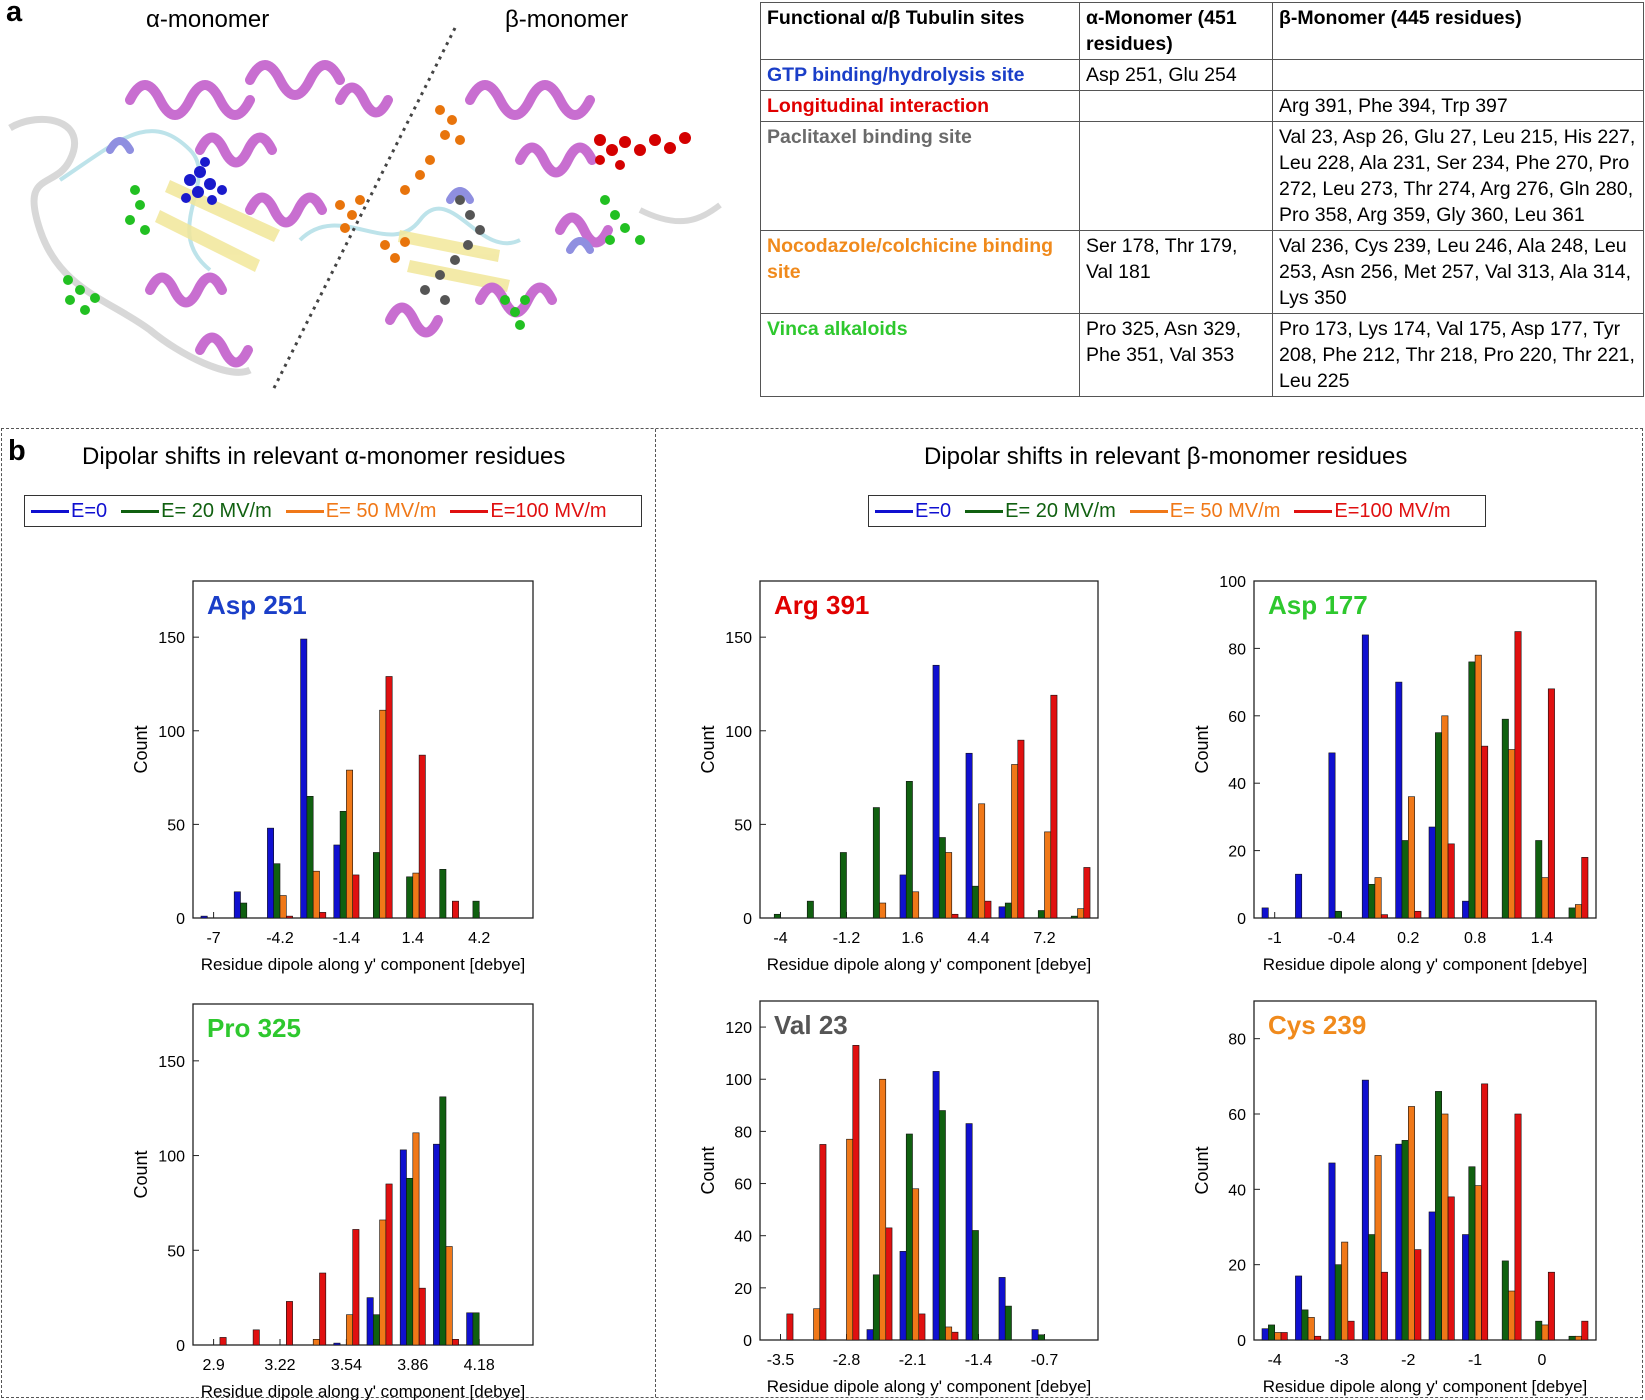 The image size is (1645, 1400). Describe the element at coordinates (479, 1365) in the screenshot. I see `x-tick-label: 4.18` at that location.